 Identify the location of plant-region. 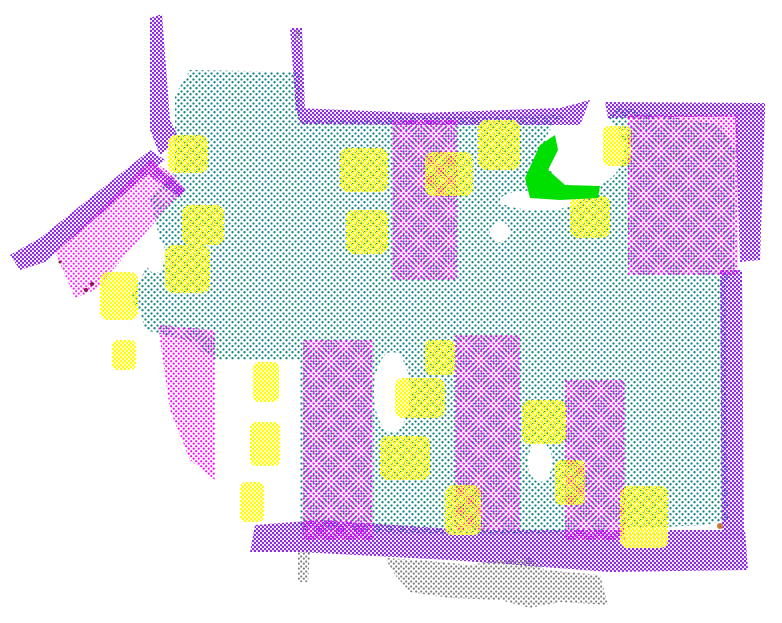
(562, 167).